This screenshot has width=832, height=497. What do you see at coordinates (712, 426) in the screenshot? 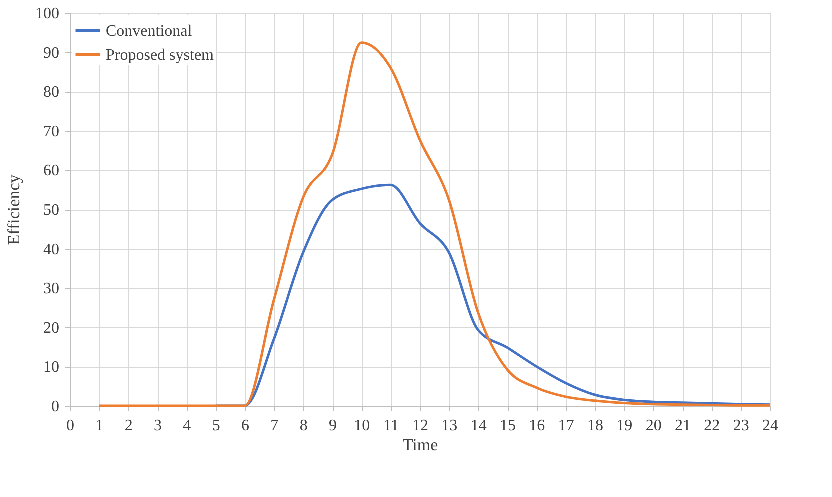
I see `x-tick-label: 22` at bounding box center [712, 426].